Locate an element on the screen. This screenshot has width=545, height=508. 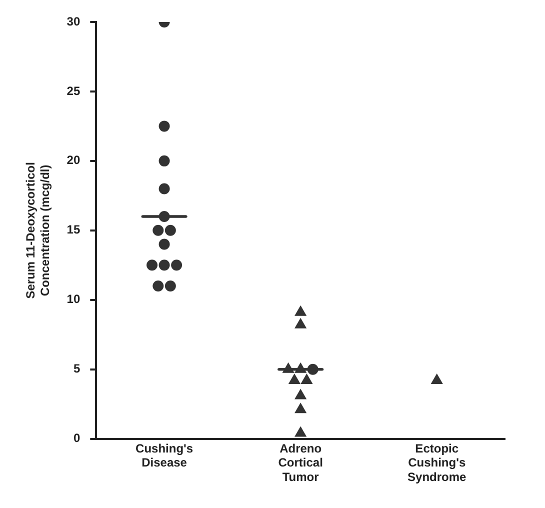
x-tick-label: Ectopic Cushing's Syndrome is located at coordinates (437, 462).